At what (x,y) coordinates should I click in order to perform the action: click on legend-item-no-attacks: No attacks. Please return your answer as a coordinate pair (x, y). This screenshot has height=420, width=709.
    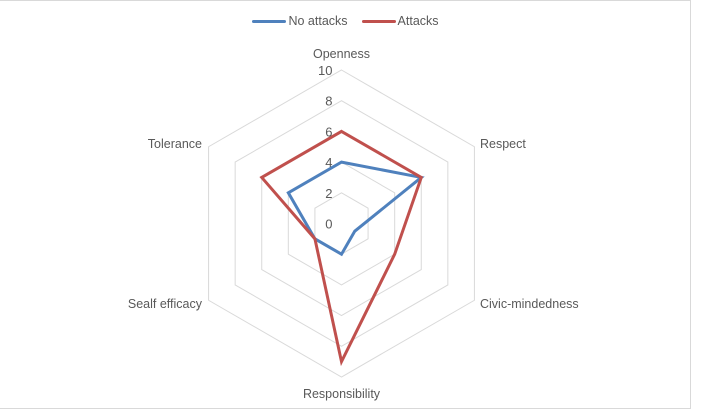
    Looking at the image, I should click on (300, 21).